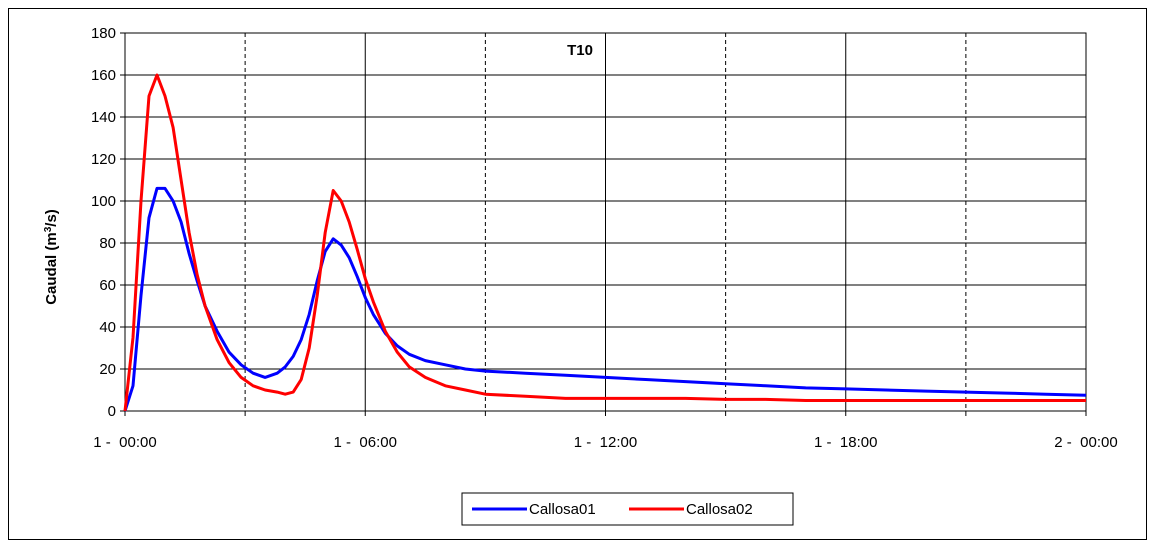  What do you see at coordinates (112, 411) in the screenshot?
I see `y-tick-label: 0` at bounding box center [112, 411].